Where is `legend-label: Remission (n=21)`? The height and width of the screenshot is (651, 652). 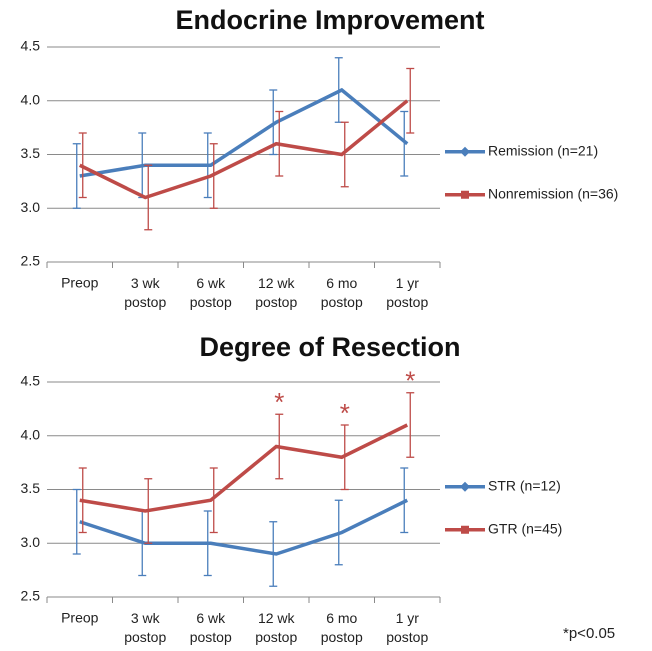
legend-label: Remission (n=21) is located at coordinates (543, 150).